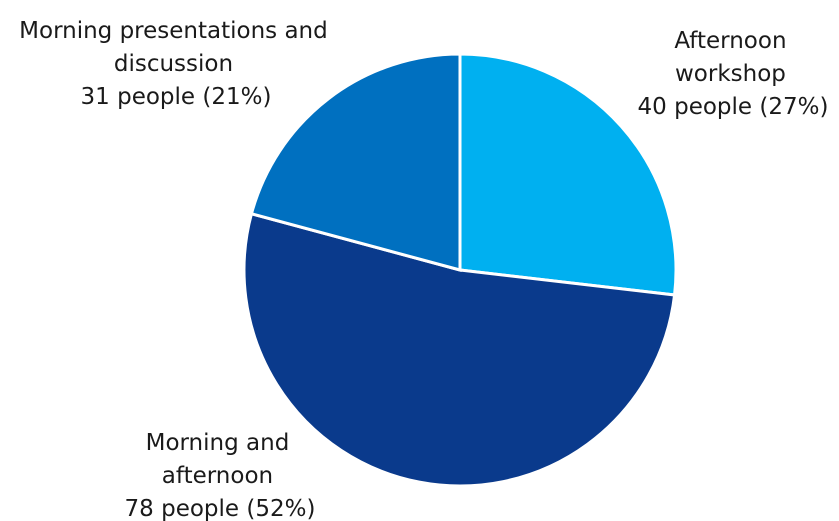 This screenshot has height=521, width=839. What do you see at coordinates (220, 508) in the screenshot?
I see `slice-value-morning-and-afternoon: 78 people (52%)` at bounding box center [220, 508].